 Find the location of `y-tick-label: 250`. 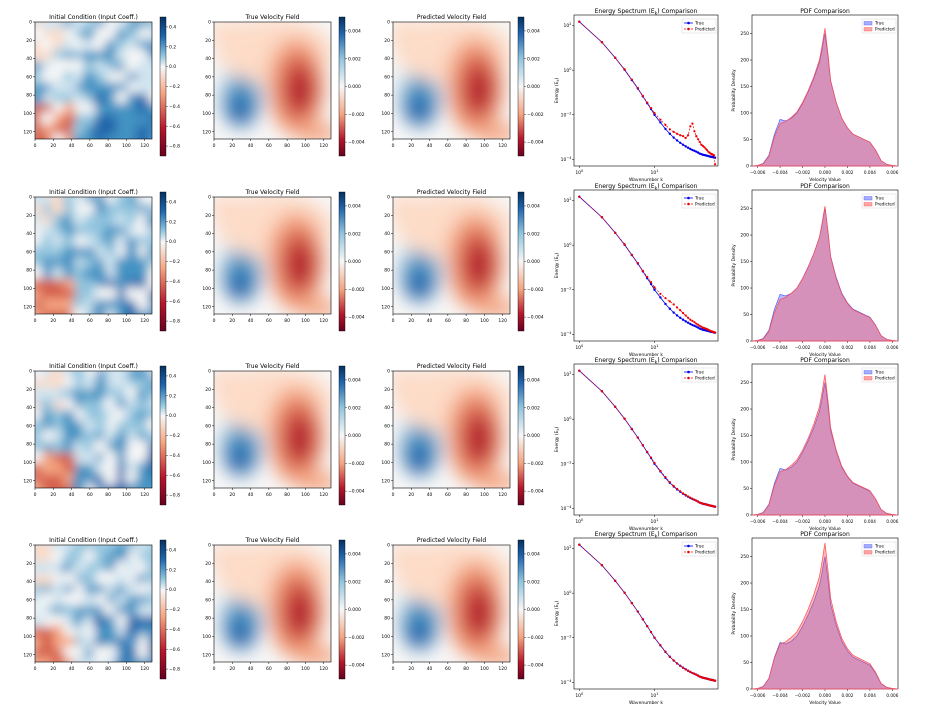

y-tick-label: 250 is located at coordinates (744, 383).